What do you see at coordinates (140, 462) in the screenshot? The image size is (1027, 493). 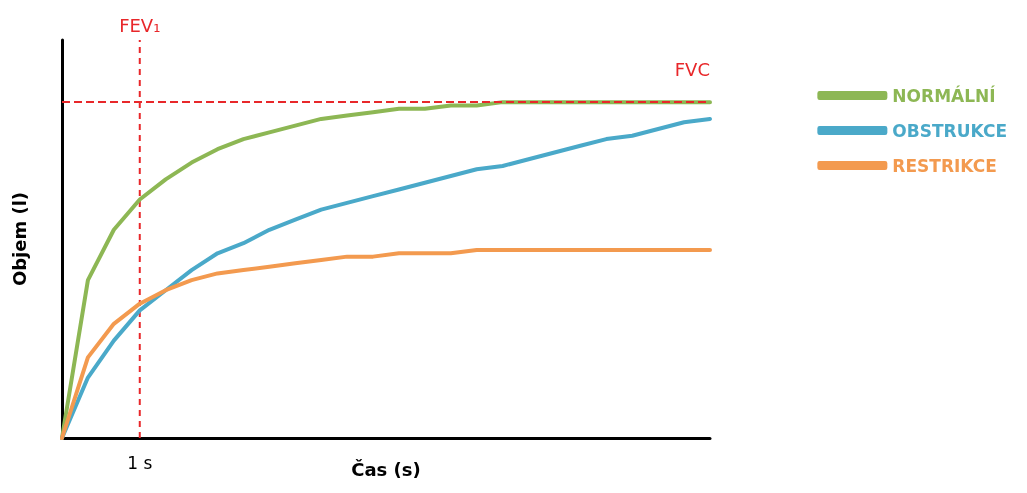 I see `text: 1 s` at bounding box center [140, 462].